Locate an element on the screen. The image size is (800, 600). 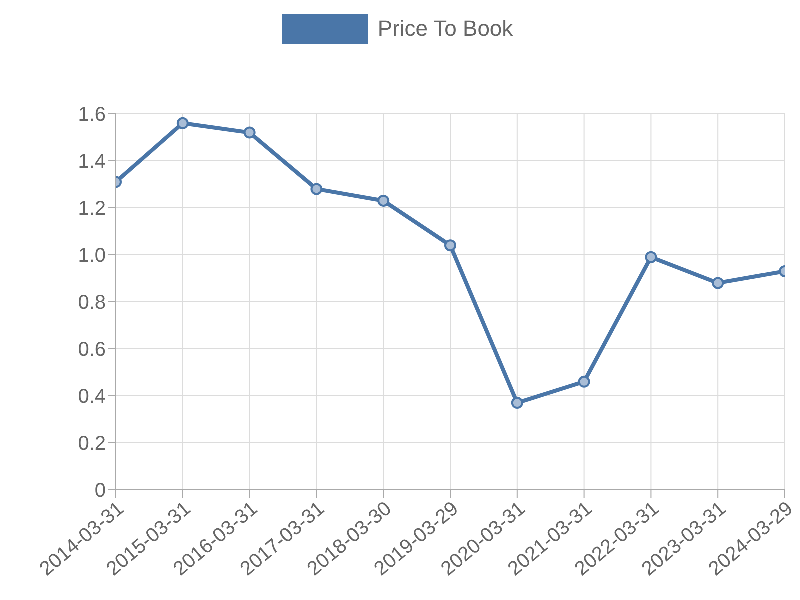
y-tick-label: 0.6 is located at coordinates (92, 350).